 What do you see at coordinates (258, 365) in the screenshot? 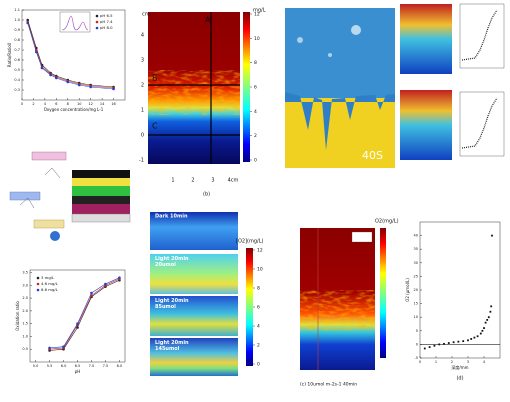
I see `colorbar-tick-label: 0` at bounding box center [258, 365].